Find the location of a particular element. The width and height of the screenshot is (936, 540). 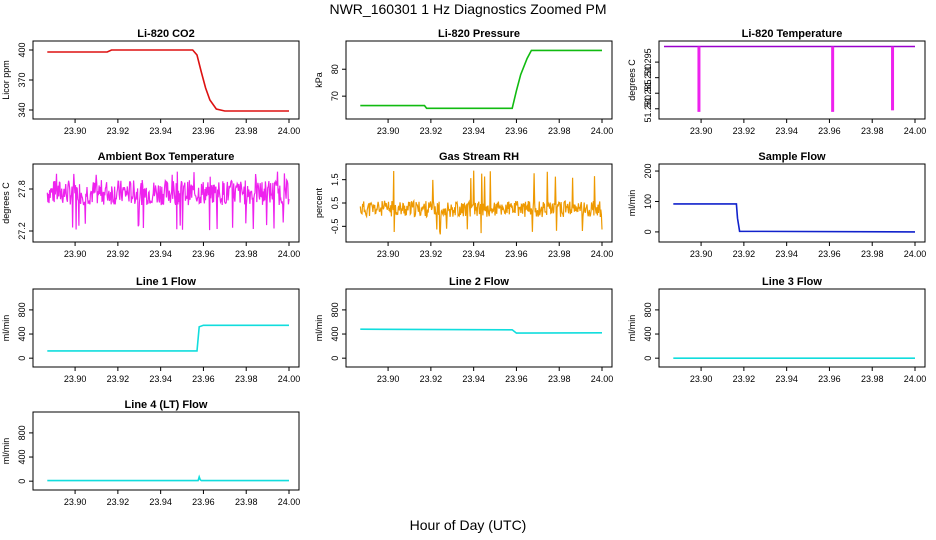

y-tick-label: 370 is located at coordinates (22, 79).